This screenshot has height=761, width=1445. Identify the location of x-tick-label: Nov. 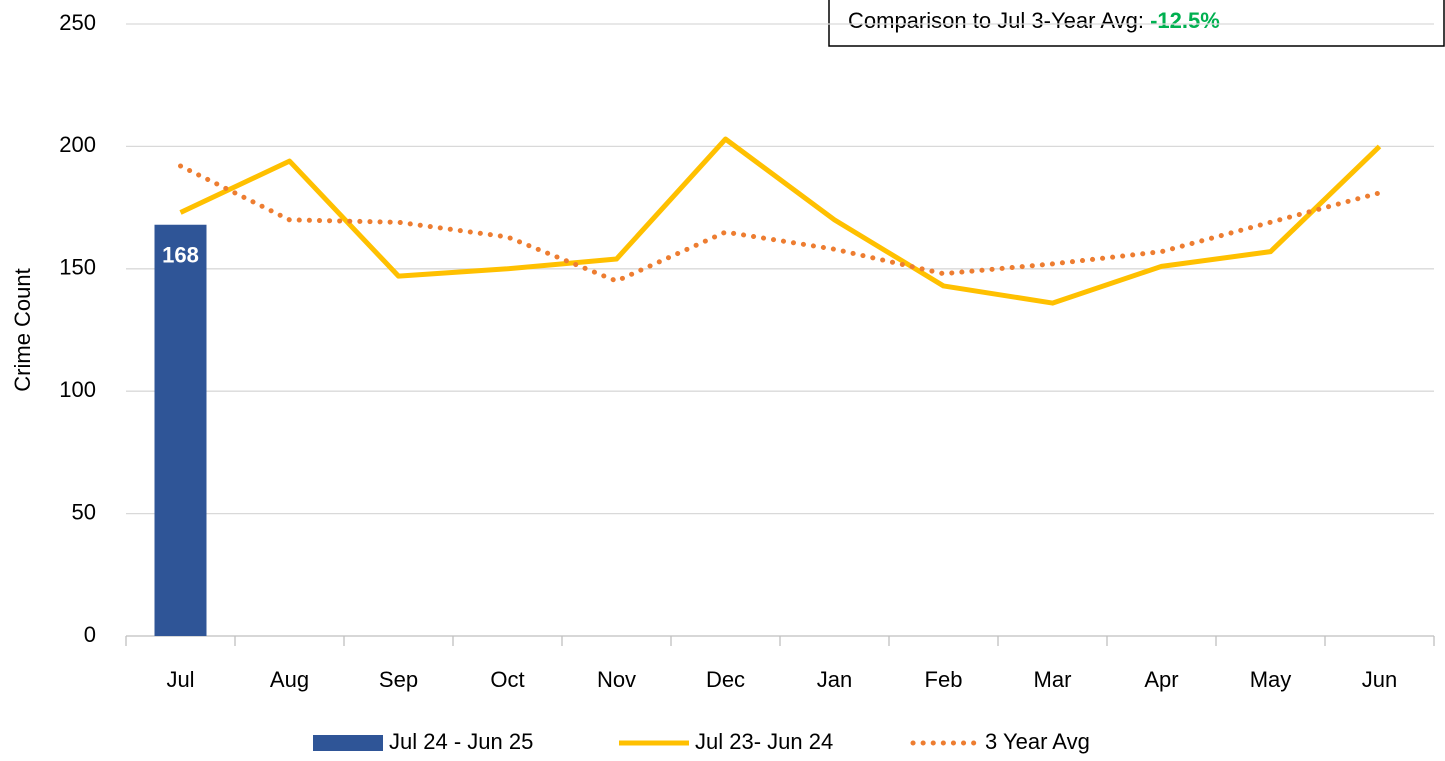
(616, 679).